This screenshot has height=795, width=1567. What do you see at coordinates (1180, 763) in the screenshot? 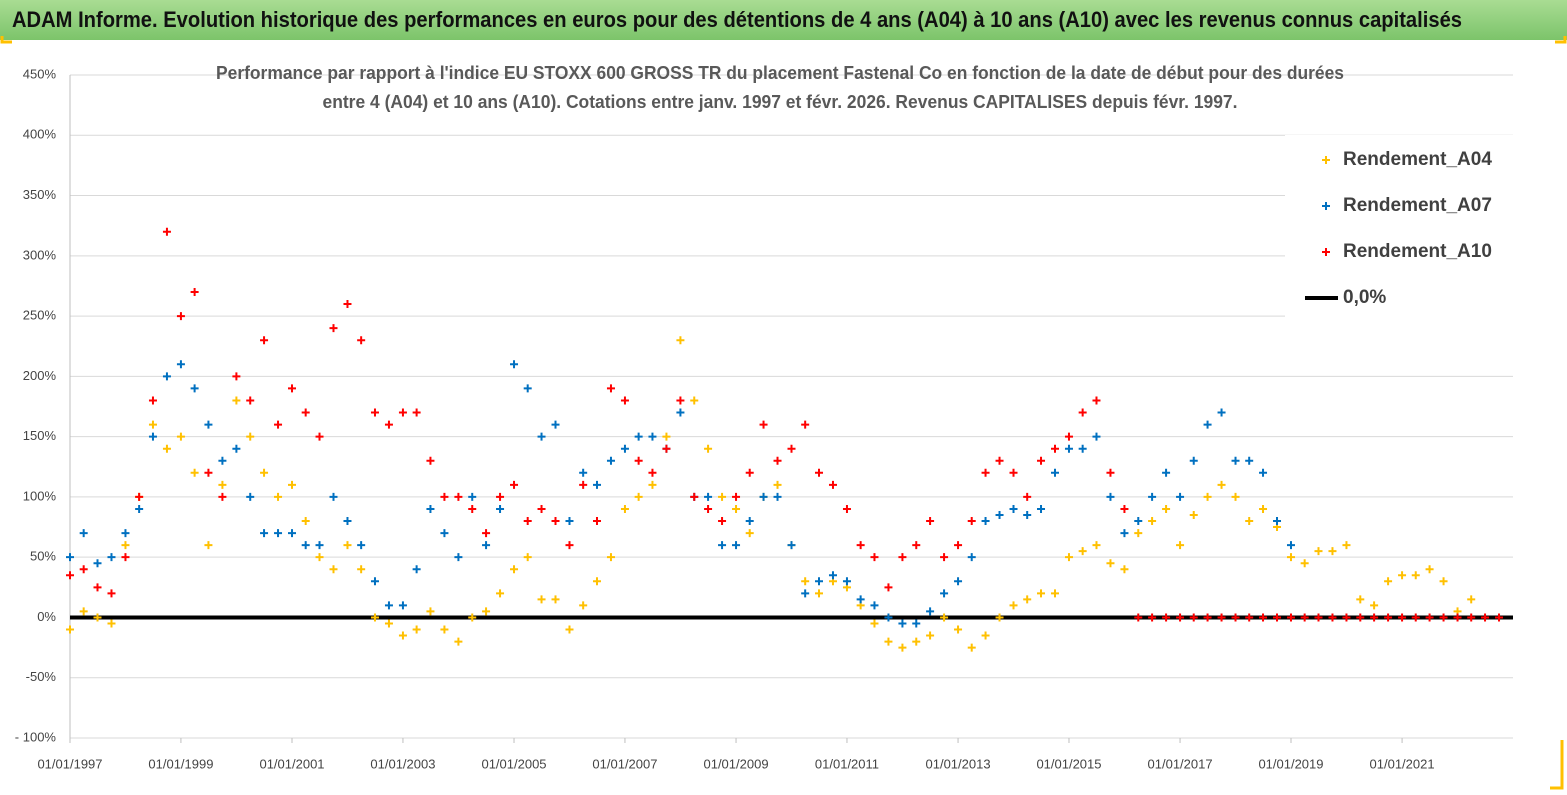
I see `x-tick-label: 01/01/2017` at bounding box center [1180, 763].